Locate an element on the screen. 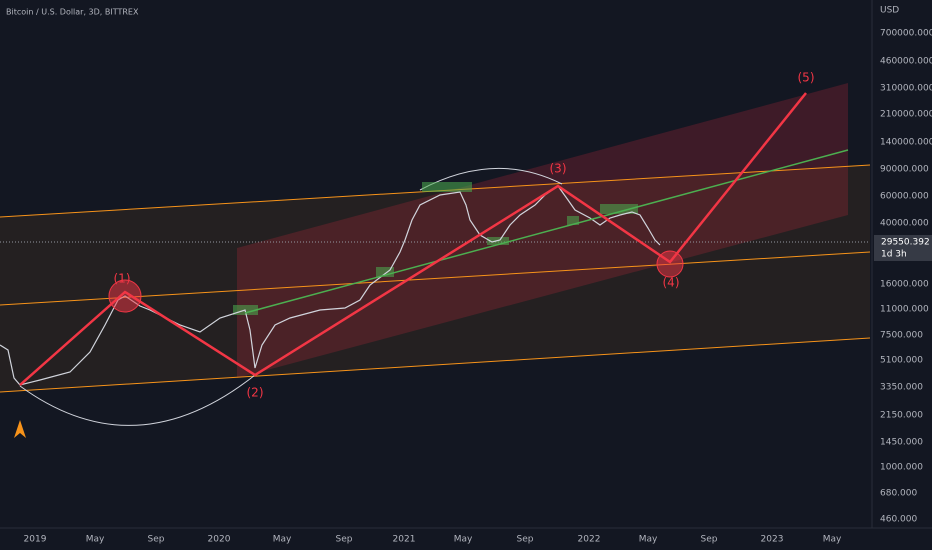  price-label: 460.000 is located at coordinates (898, 520).